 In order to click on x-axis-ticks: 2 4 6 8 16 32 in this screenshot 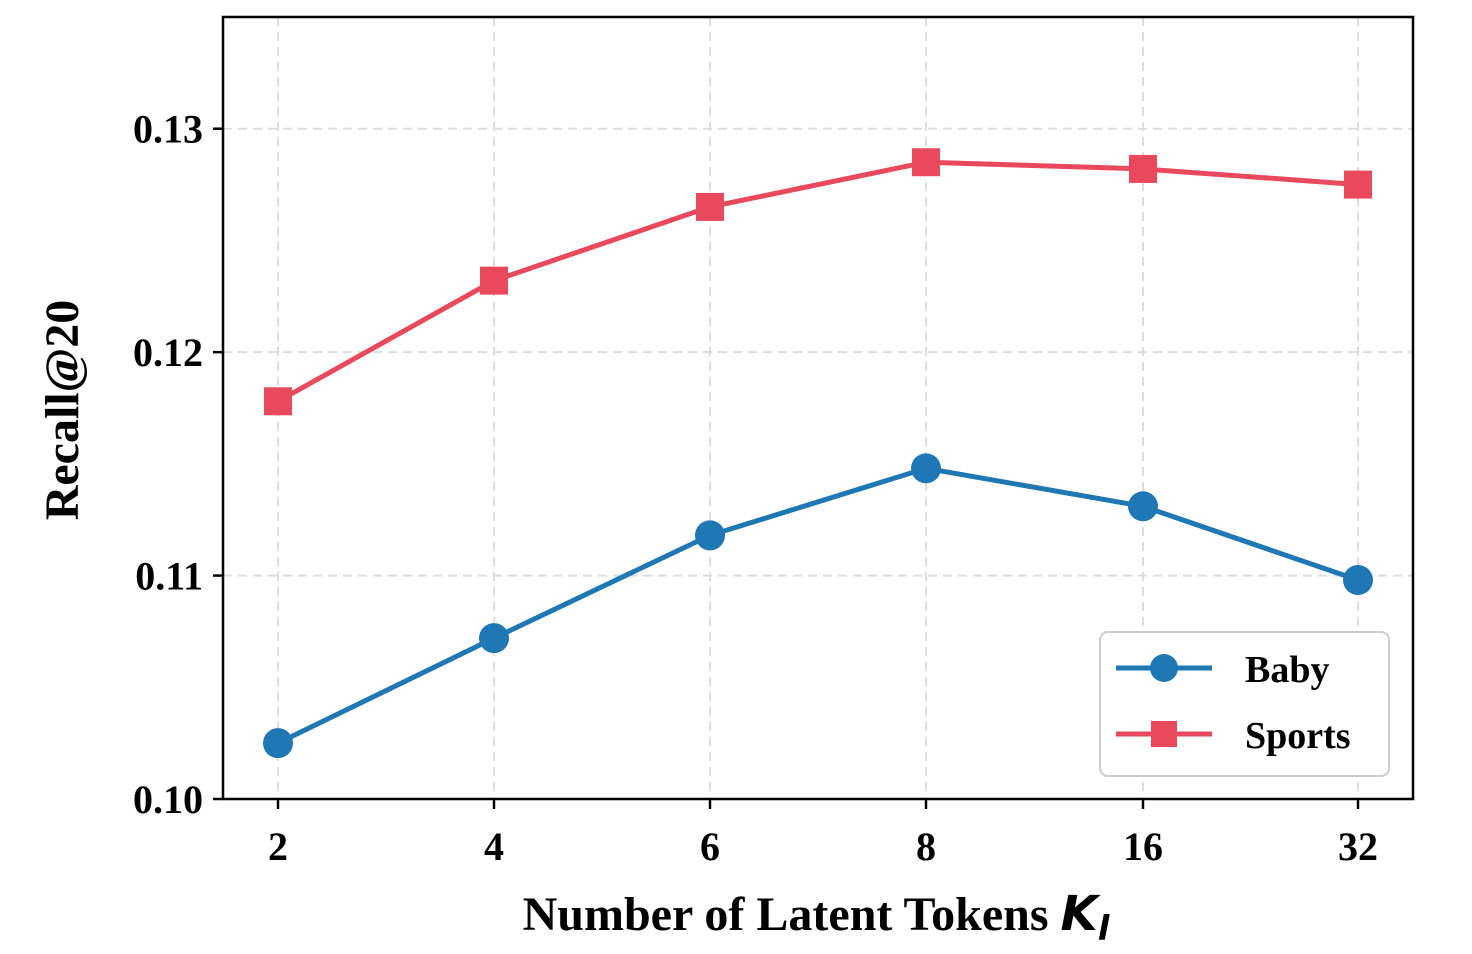, I will do `click(823, 834)`.